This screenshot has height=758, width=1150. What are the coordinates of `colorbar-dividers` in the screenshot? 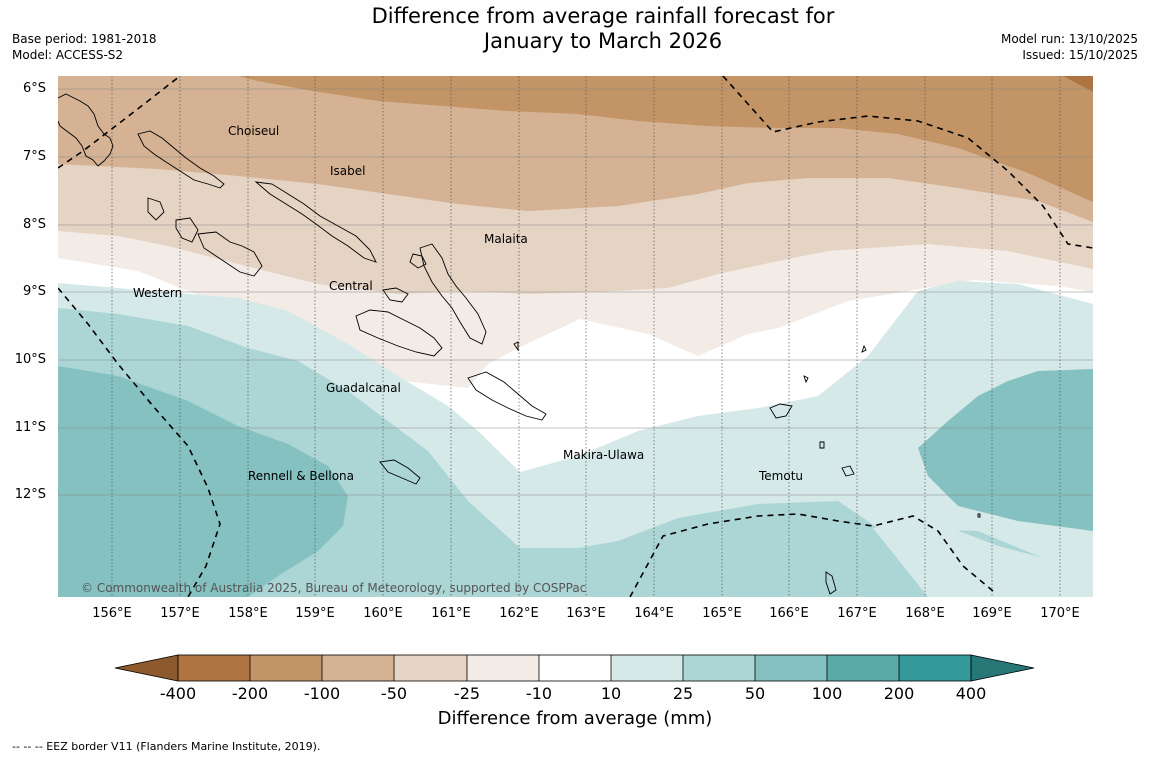 It's located at (574, 668).